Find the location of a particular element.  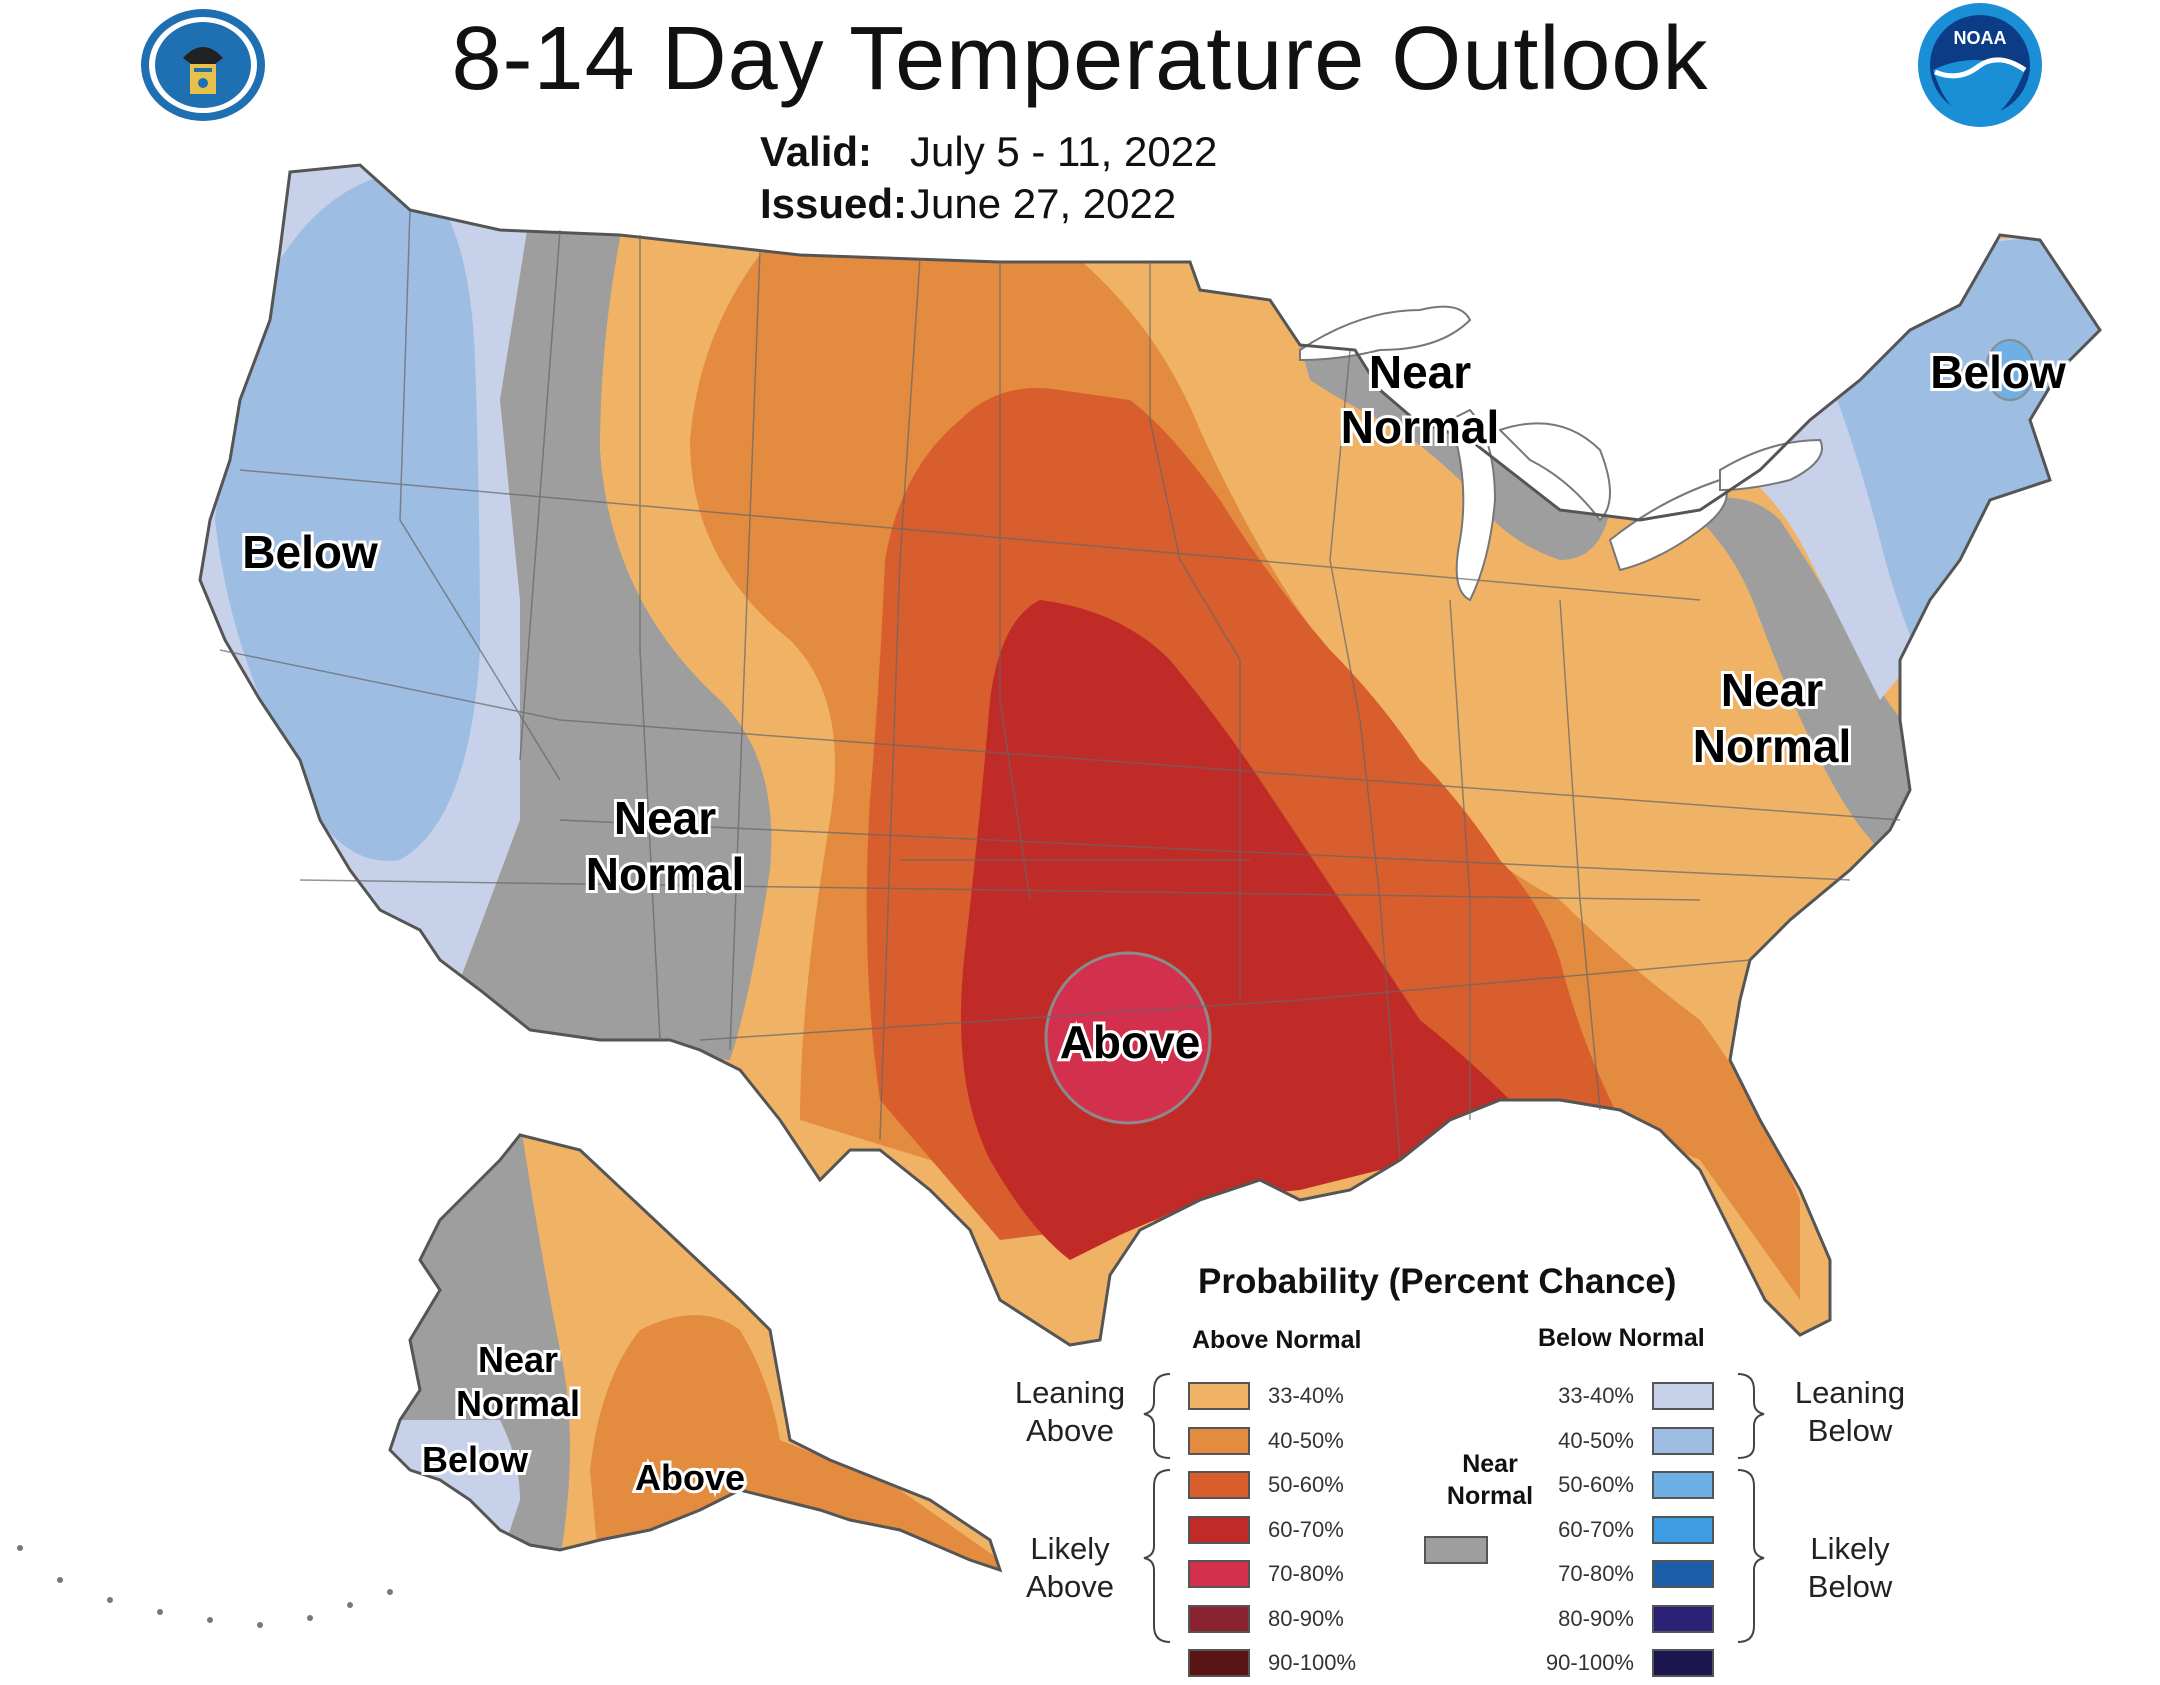

issued-value: June 27, 2022 is located at coordinates (1043, 203).